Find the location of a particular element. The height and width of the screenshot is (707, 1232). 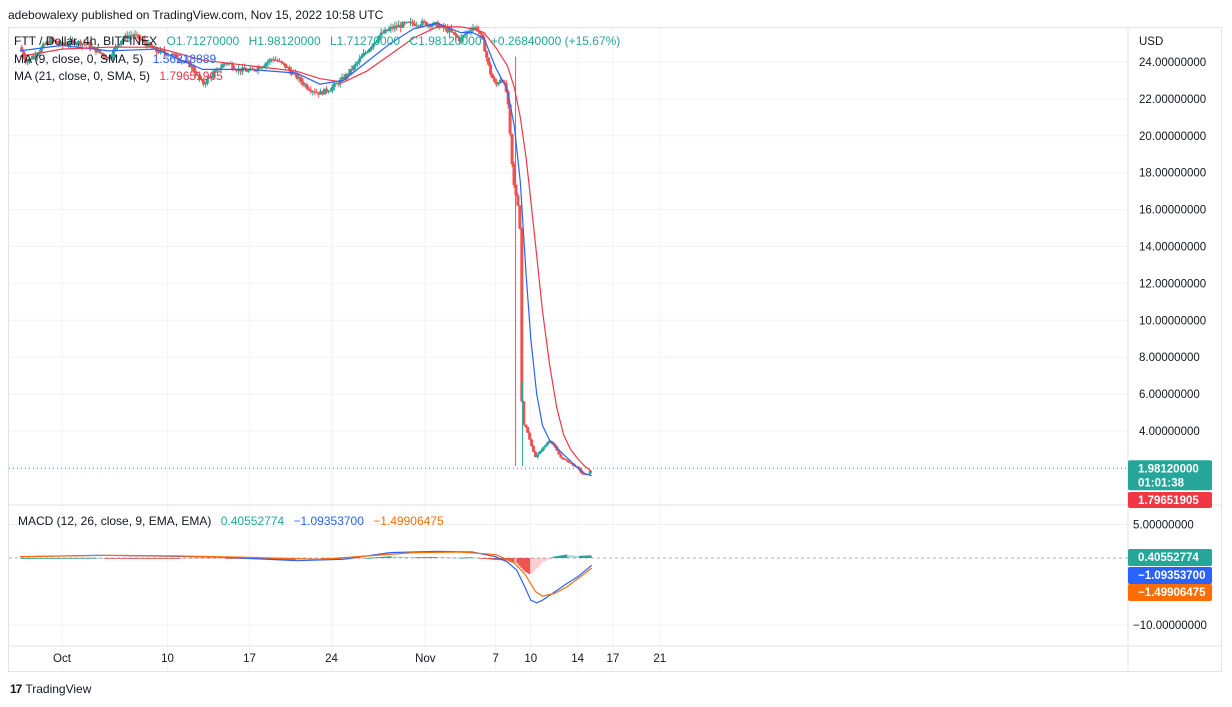

price-tick-label: 4.00000000 is located at coordinates (1169, 432).